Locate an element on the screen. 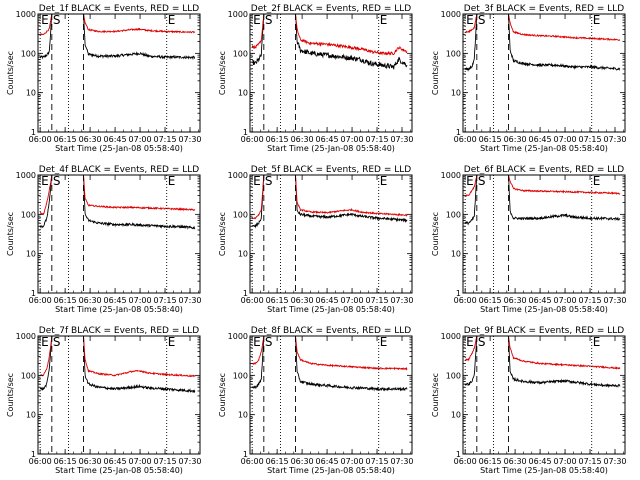 The height and width of the screenshot is (480, 640). panel-title: Det_4f BLACK = Events, RED = LLD is located at coordinates (119, 170).